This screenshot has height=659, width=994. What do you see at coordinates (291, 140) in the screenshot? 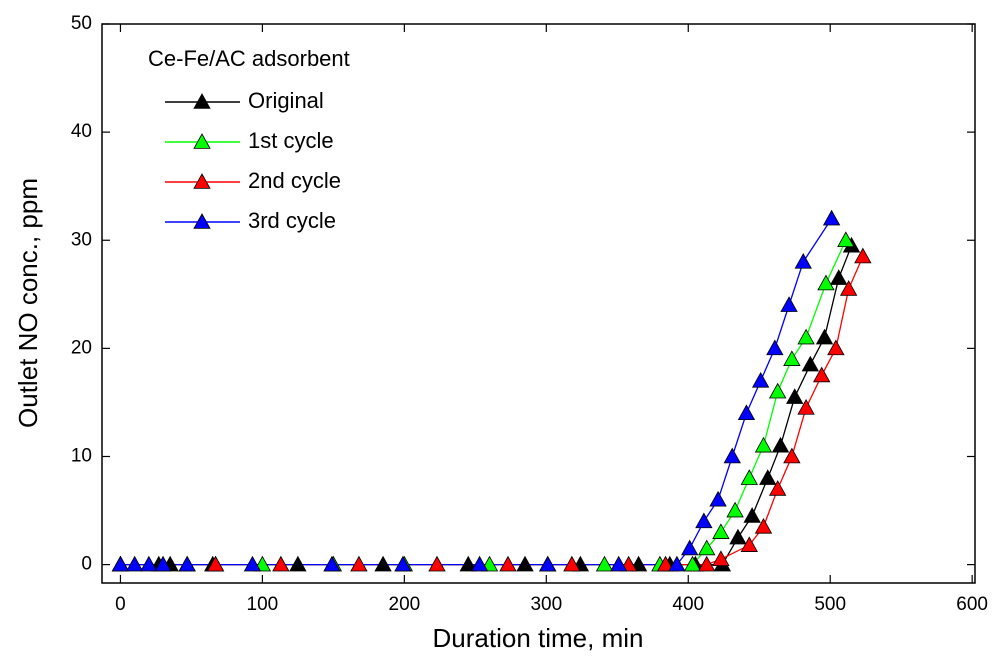
I see `legend-label: 1st cycle` at bounding box center [291, 140].